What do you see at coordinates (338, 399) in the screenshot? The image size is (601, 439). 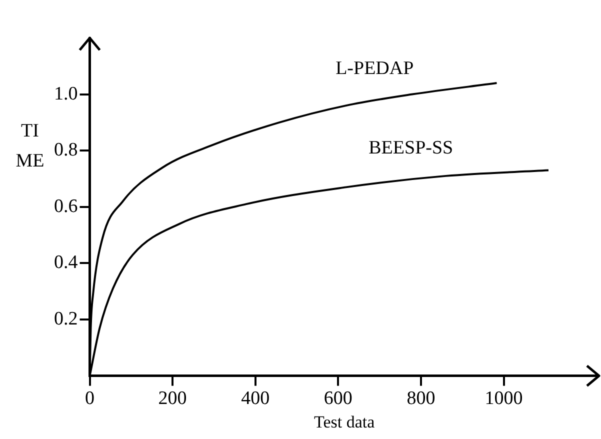 I see `x-tick-label: 600` at bounding box center [338, 399].